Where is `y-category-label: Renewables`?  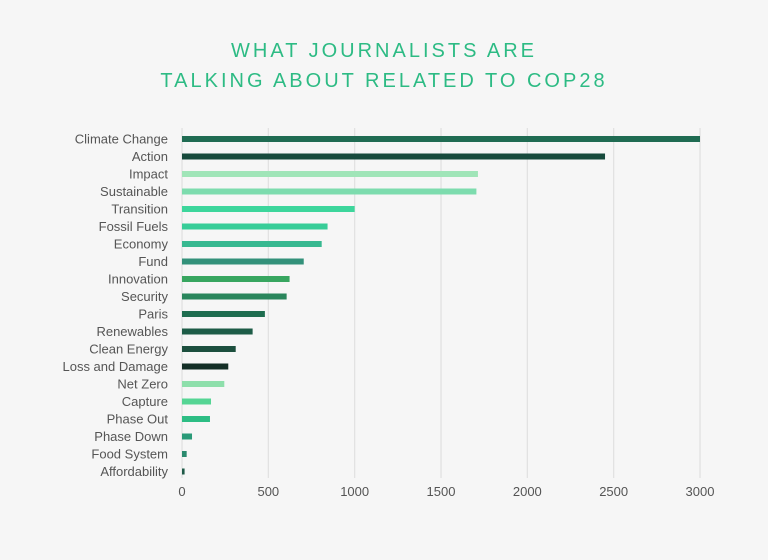 y-category-label: Renewables is located at coordinates (132, 331).